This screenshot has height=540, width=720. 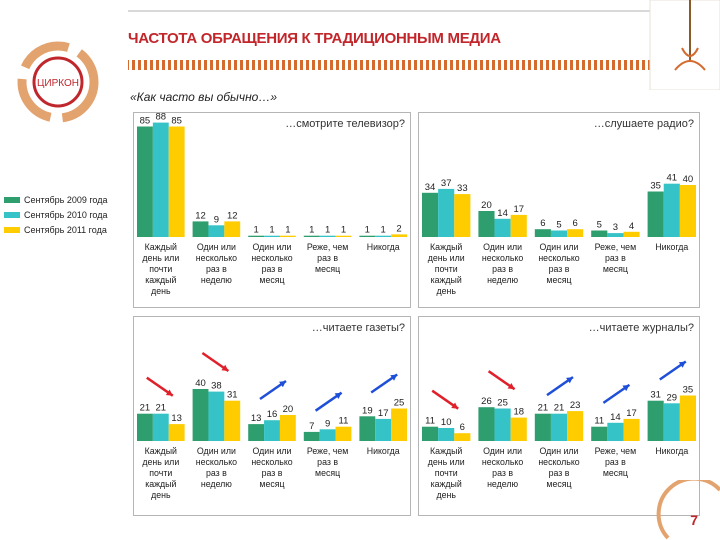 What do you see at coordinates (345, 124) in the screenshot?
I see `chart-title: …смотрите телевизор?` at bounding box center [345, 124].